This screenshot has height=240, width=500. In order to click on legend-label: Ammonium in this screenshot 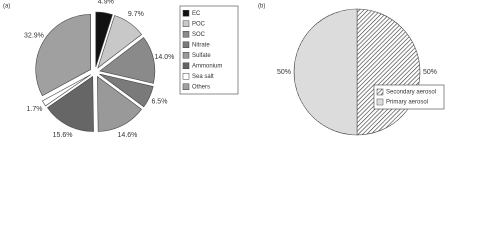, I will do `click(207, 66)`.